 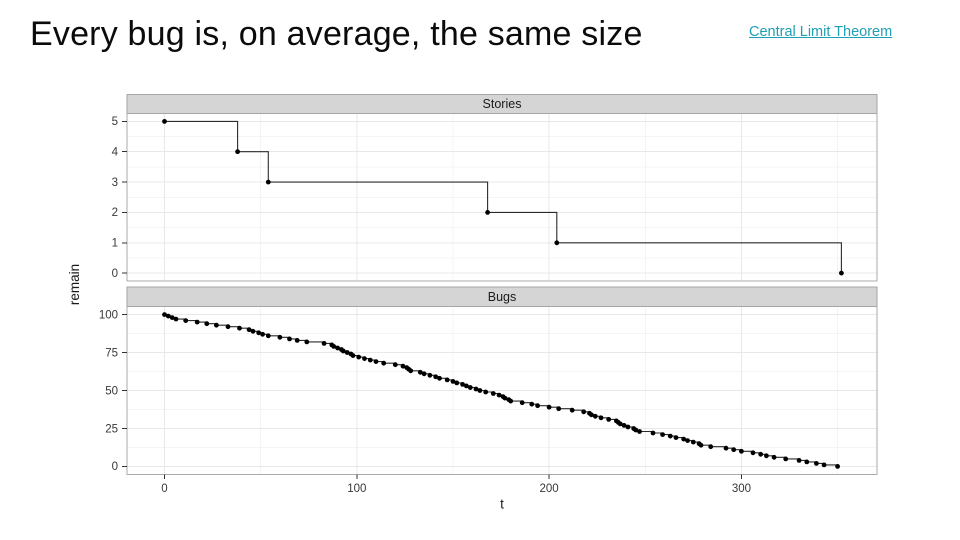 I want to click on y-axis-title: remain, so click(x=74, y=284).